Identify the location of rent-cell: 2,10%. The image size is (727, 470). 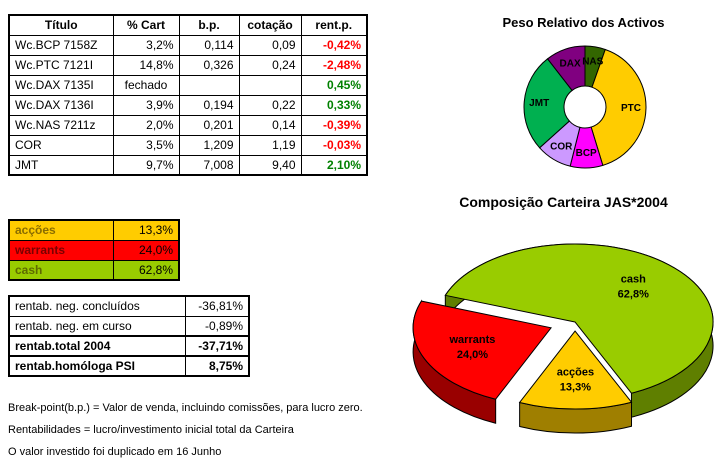
(334, 165).